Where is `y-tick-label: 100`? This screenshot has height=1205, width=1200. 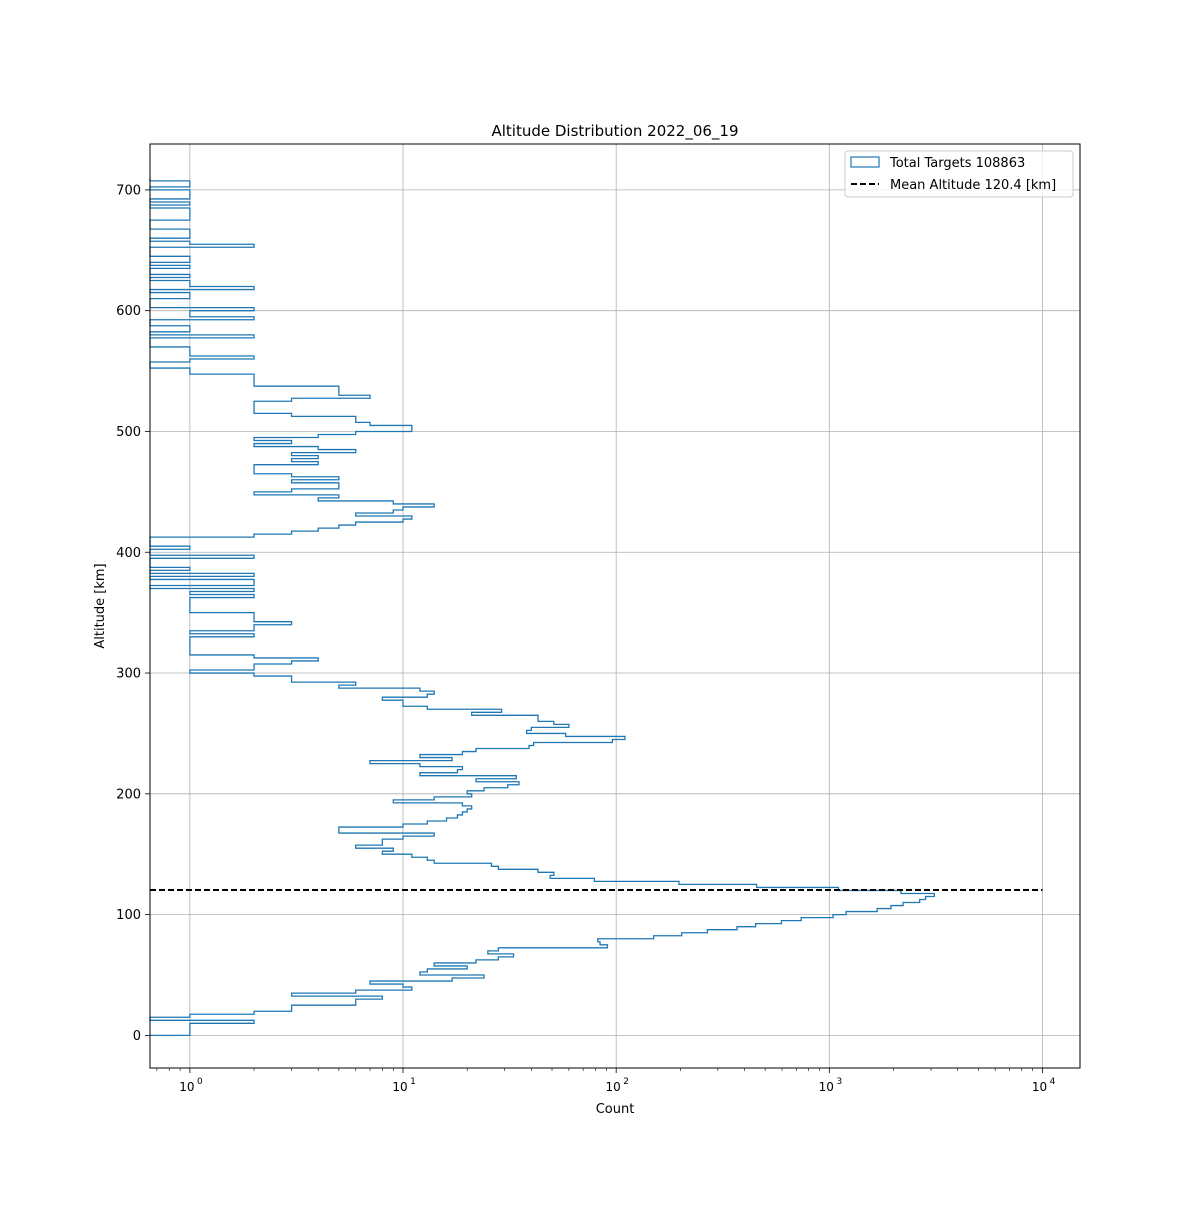 y-tick-label: 100 is located at coordinates (128, 915).